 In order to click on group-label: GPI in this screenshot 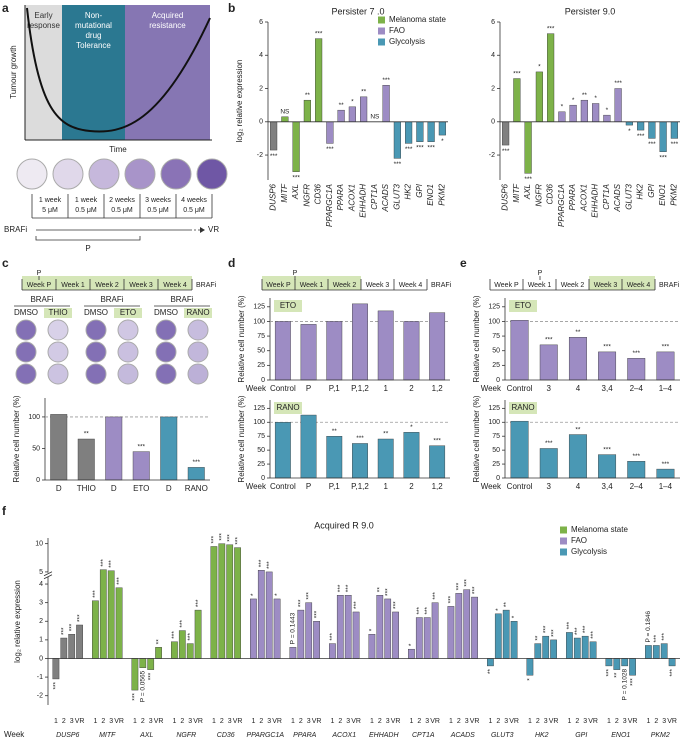, I will do `click(581, 735)`.